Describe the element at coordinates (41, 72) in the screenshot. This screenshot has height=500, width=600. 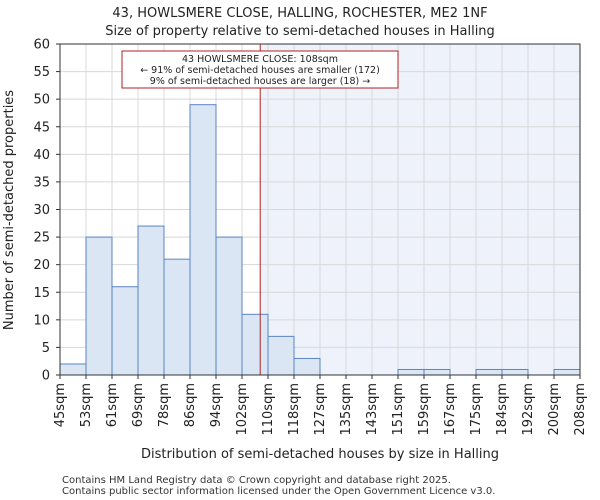
I see `y-tick-label: 55` at that location.